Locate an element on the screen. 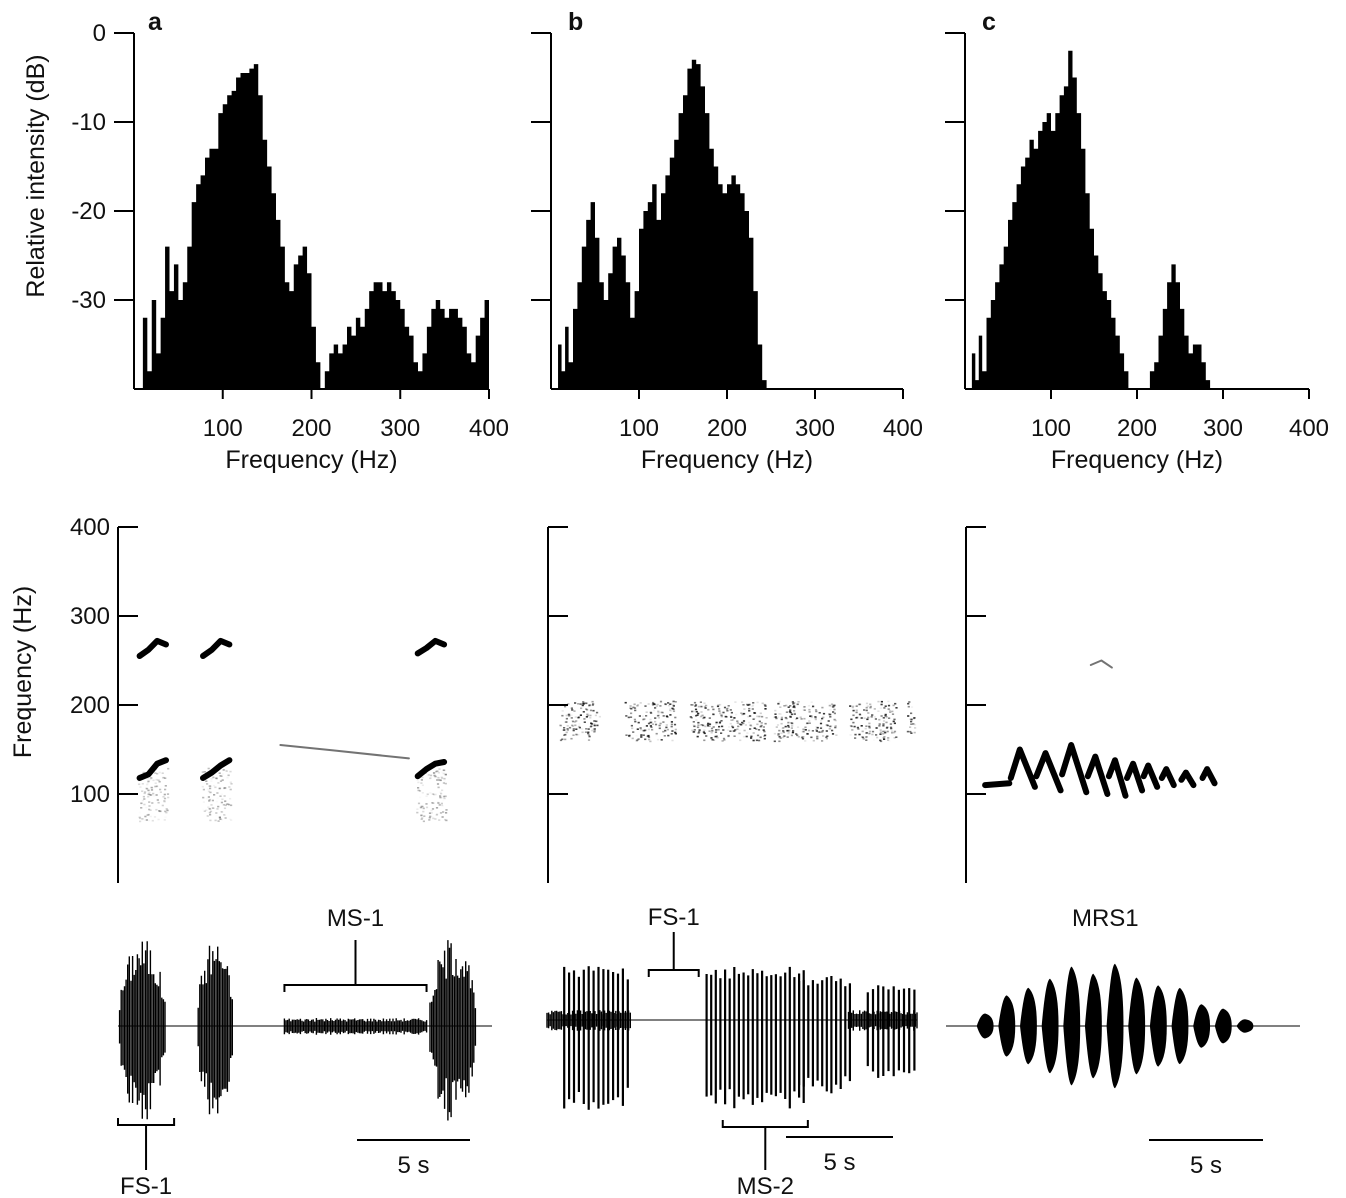 This screenshot has height=1198, width=1346. oscillogram-panel-b: FS-1 MS-2 5 s is located at coordinates (732, 1051).